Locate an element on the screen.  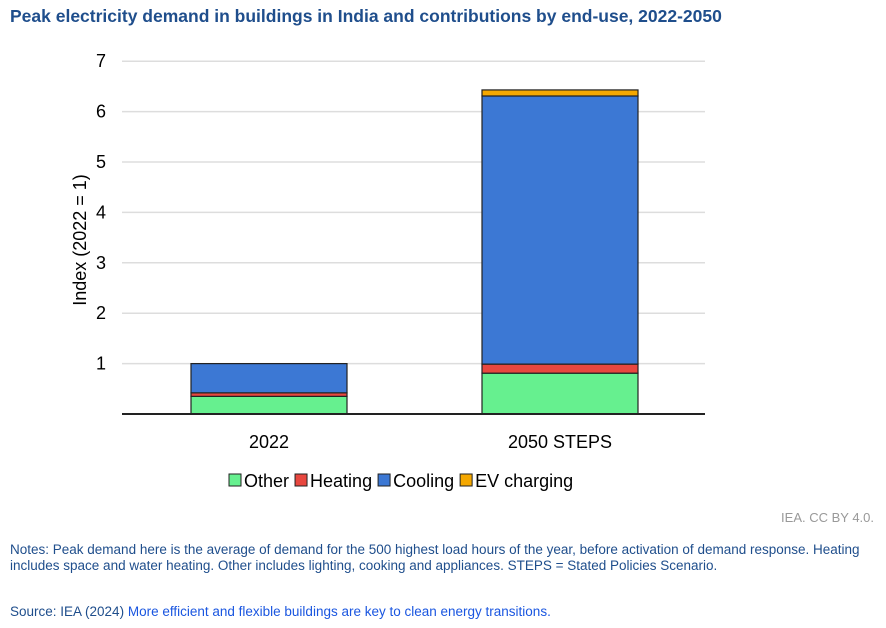
y-tick-label: 1 is located at coordinates (101, 364).